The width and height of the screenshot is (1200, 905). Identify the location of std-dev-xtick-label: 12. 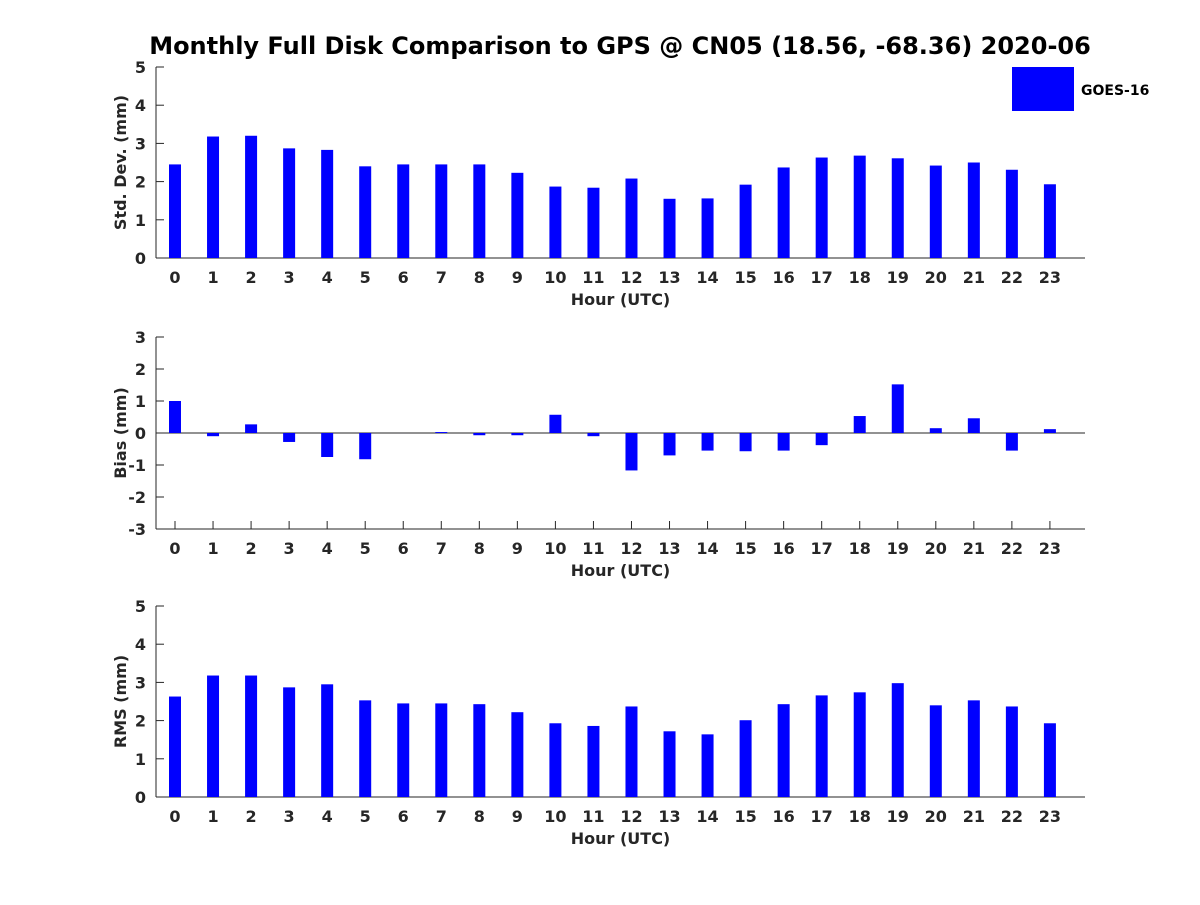
(631, 277).